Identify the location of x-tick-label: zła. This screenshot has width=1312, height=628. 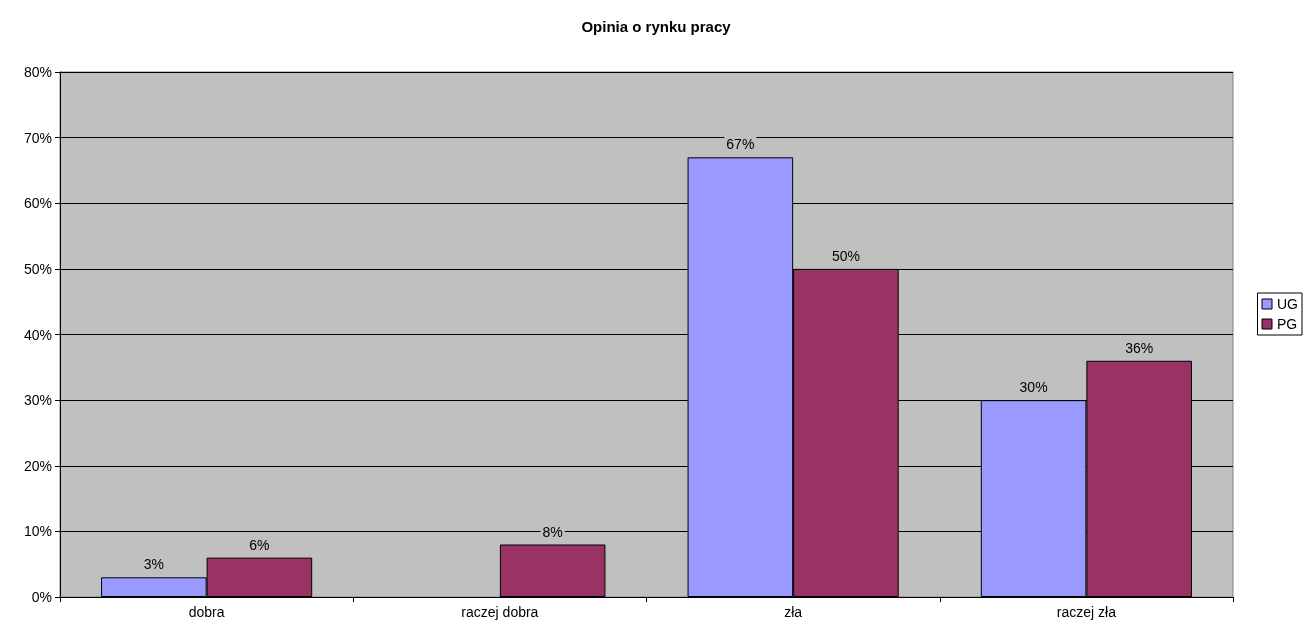
(793, 612).